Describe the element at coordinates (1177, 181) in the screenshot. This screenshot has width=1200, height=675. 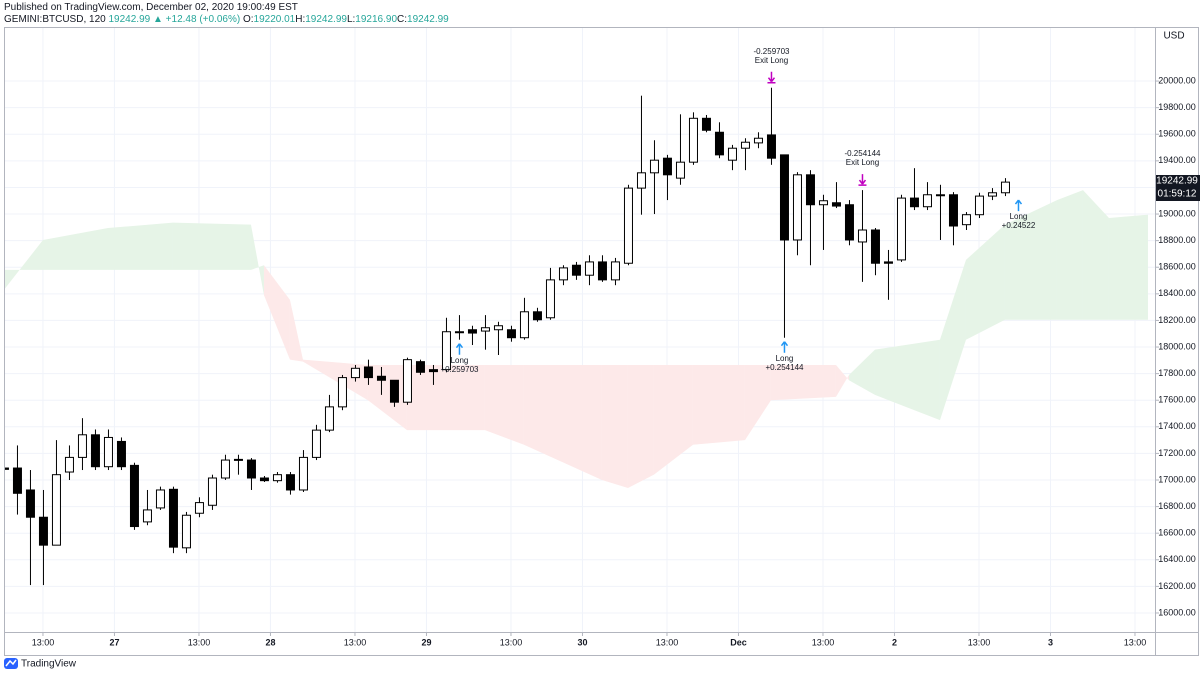
I see `price-tag-label: 19242.99` at that location.